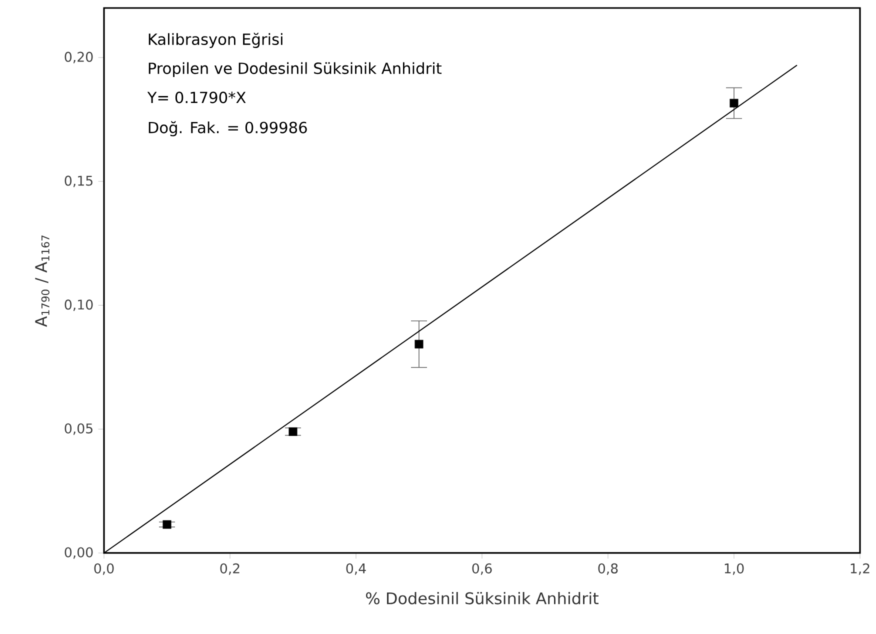 The image size is (876, 634). What do you see at coordinates (860, 569) in the screenshot?
I see `x-tick-label: 1,2` at bounding box center [860, 569].